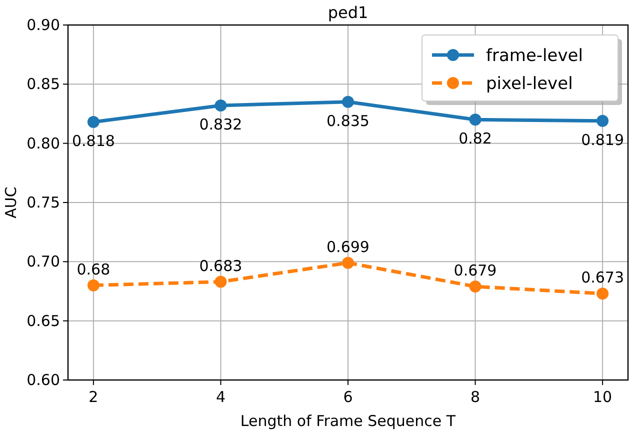 The image size is (638, 434). Describe the element at coordinates (43, 25) in the screenshot. I see `y-tick-label: 0.90` at that location.